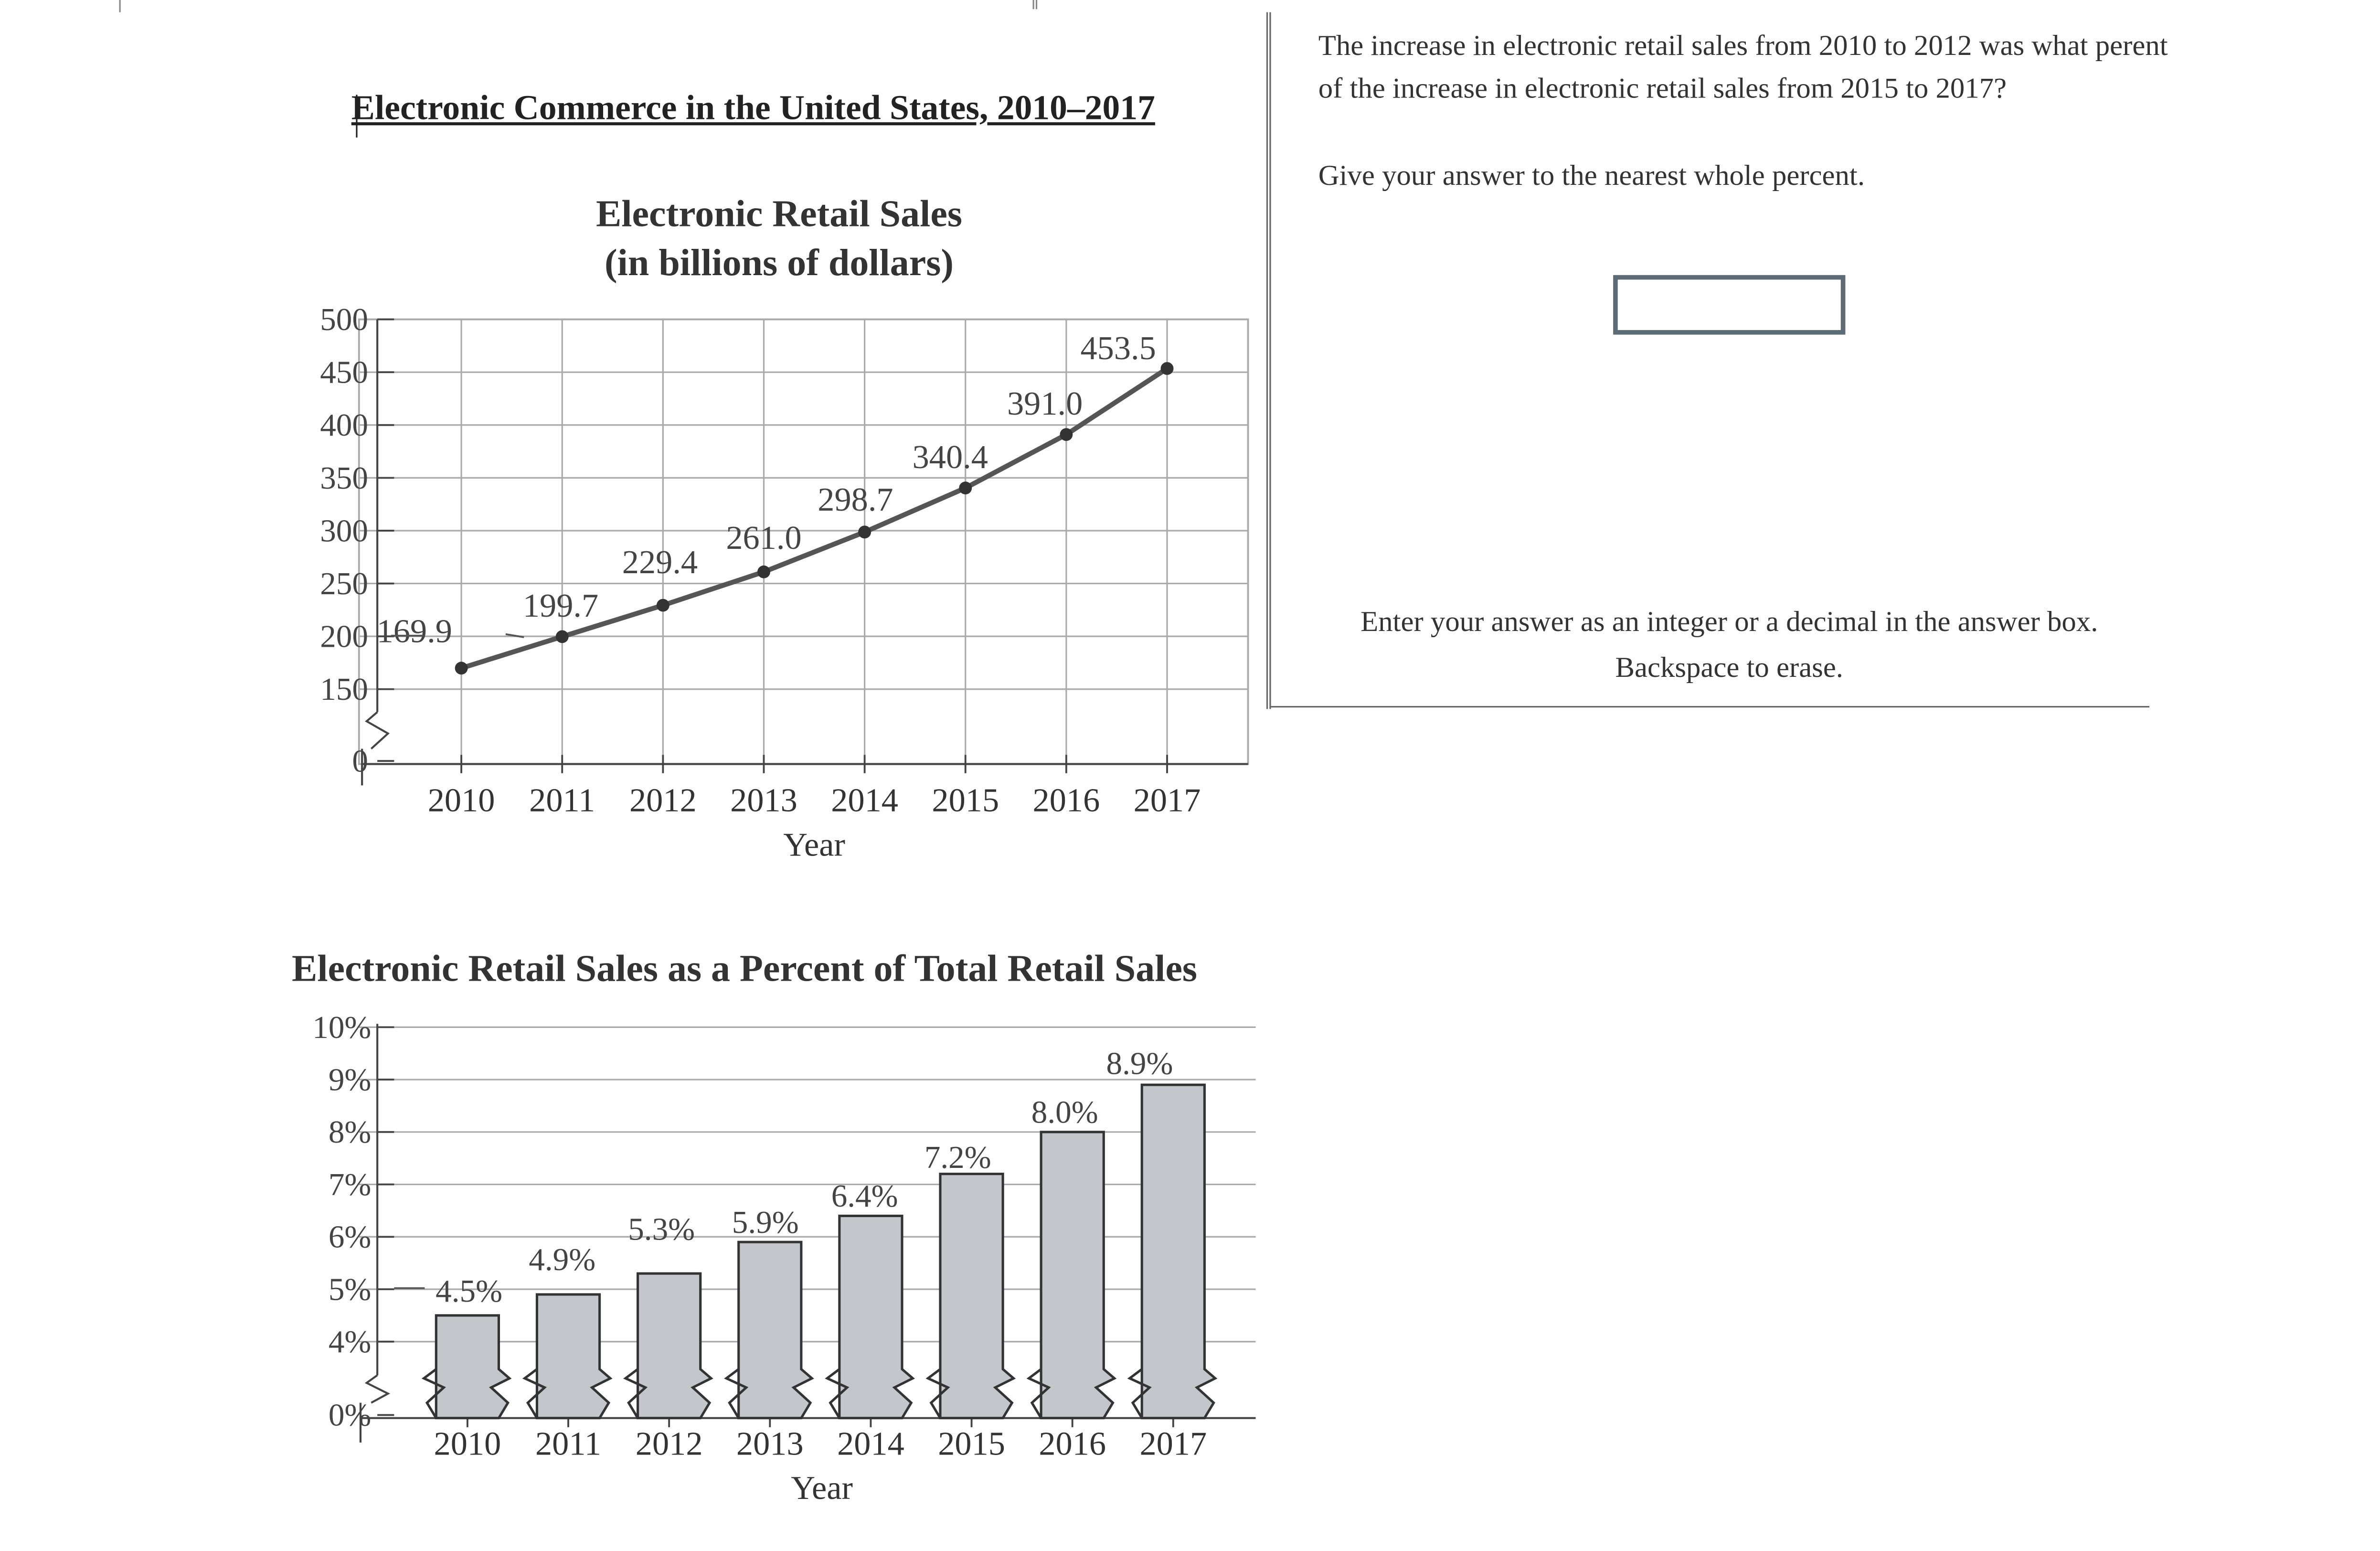  I want to click on data-label: 261.0, so click(764, 538).